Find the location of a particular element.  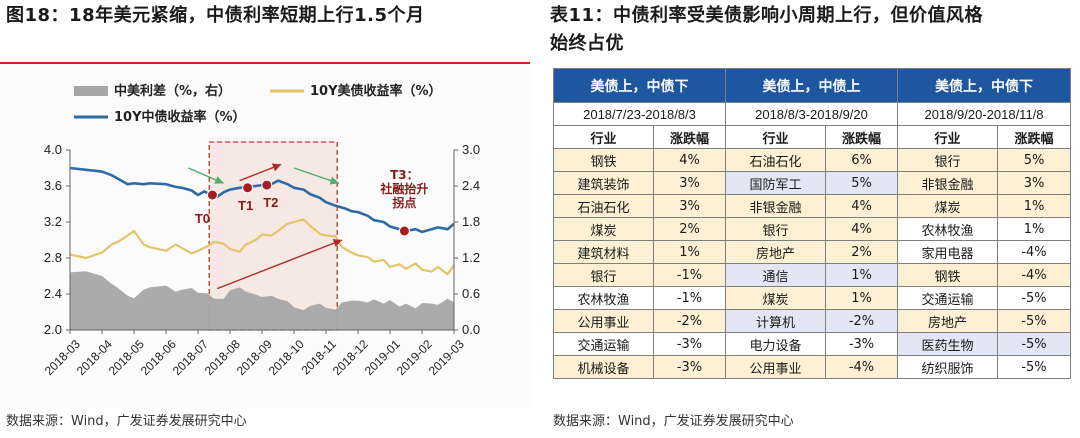

industry-cell: 医药生物 is located at coordinates (947, 344).